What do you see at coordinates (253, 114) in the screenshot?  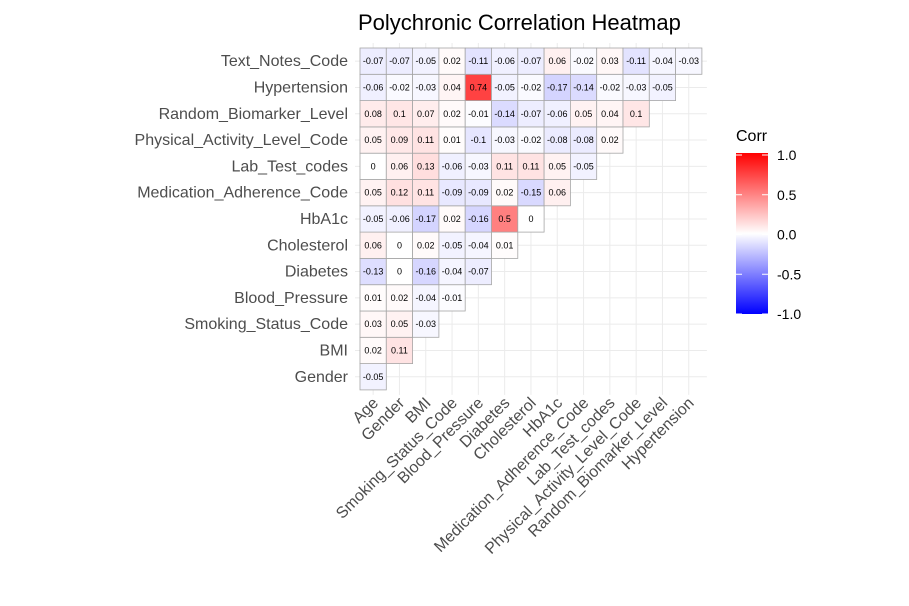 I see `y-tick-label: Random_Biomarker_Level` at bounding box center [253, 114].